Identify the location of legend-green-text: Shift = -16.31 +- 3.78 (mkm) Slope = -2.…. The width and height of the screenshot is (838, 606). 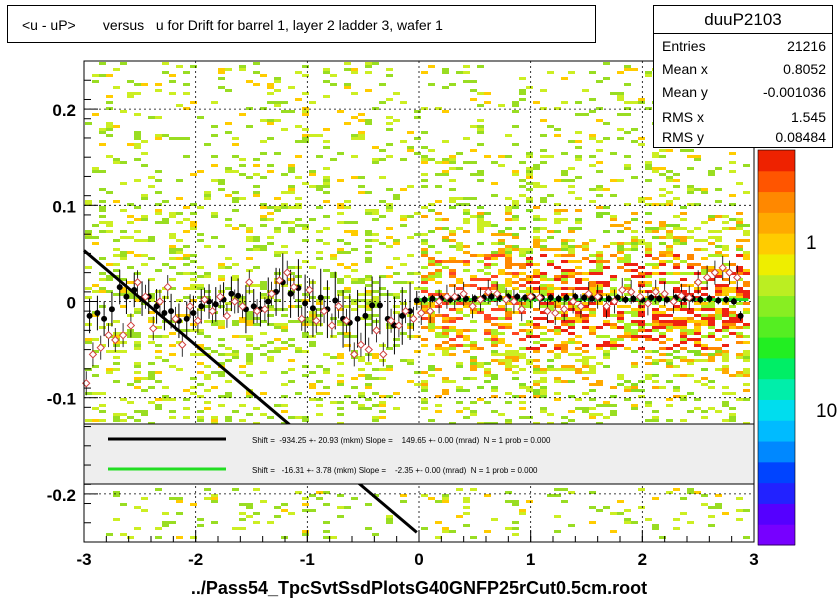
(395, 470).